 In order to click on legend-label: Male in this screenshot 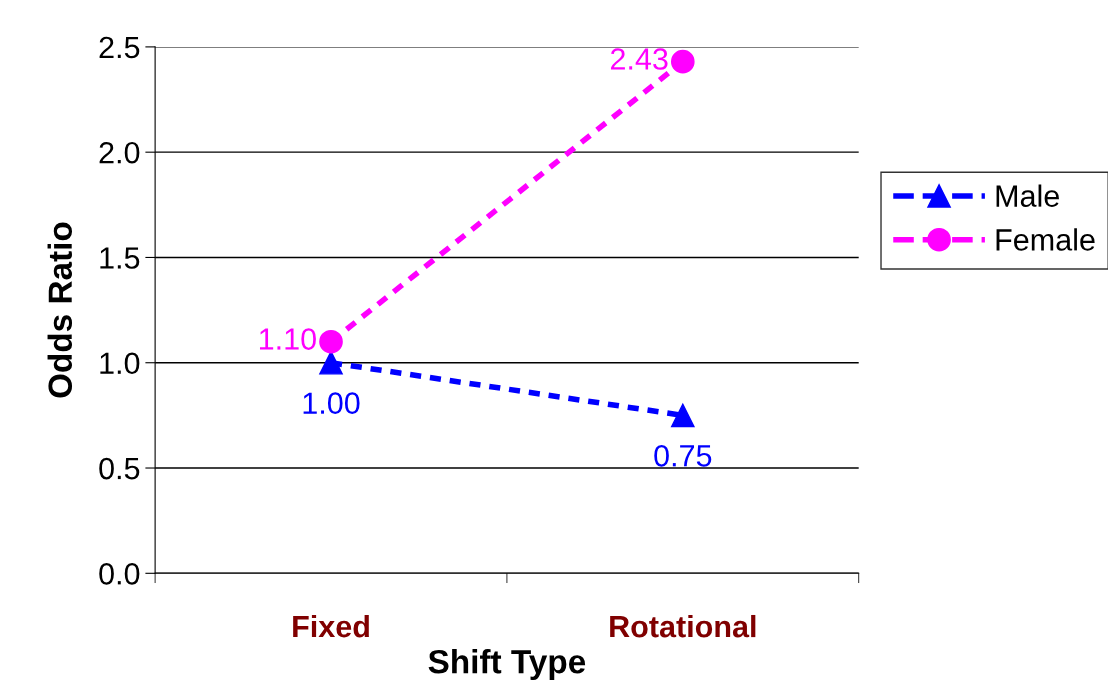, I will do `click(1027, 195)`.